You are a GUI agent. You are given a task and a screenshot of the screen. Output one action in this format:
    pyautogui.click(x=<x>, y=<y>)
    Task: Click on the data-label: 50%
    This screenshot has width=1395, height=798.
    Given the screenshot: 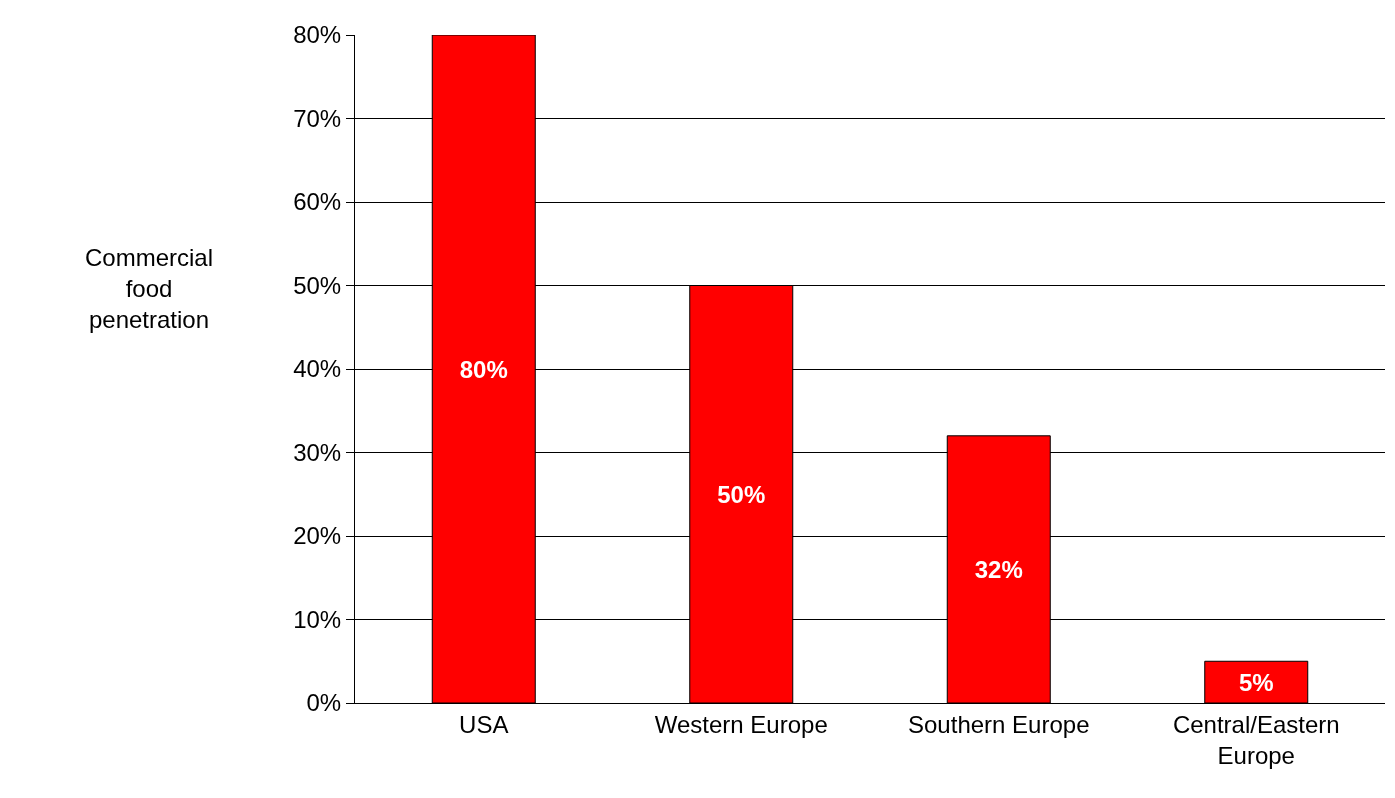 What is the action you would take?
    pyautogui.click(x=741, y=494)
    